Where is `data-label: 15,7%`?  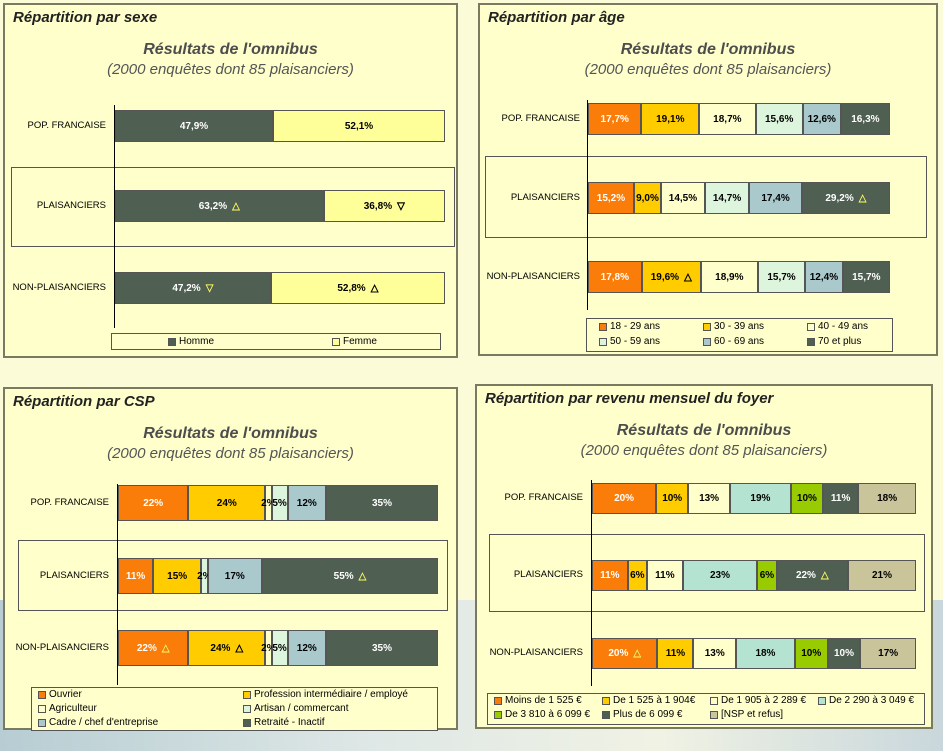
data-label: 15,7% is located at coordinates (781, 277).